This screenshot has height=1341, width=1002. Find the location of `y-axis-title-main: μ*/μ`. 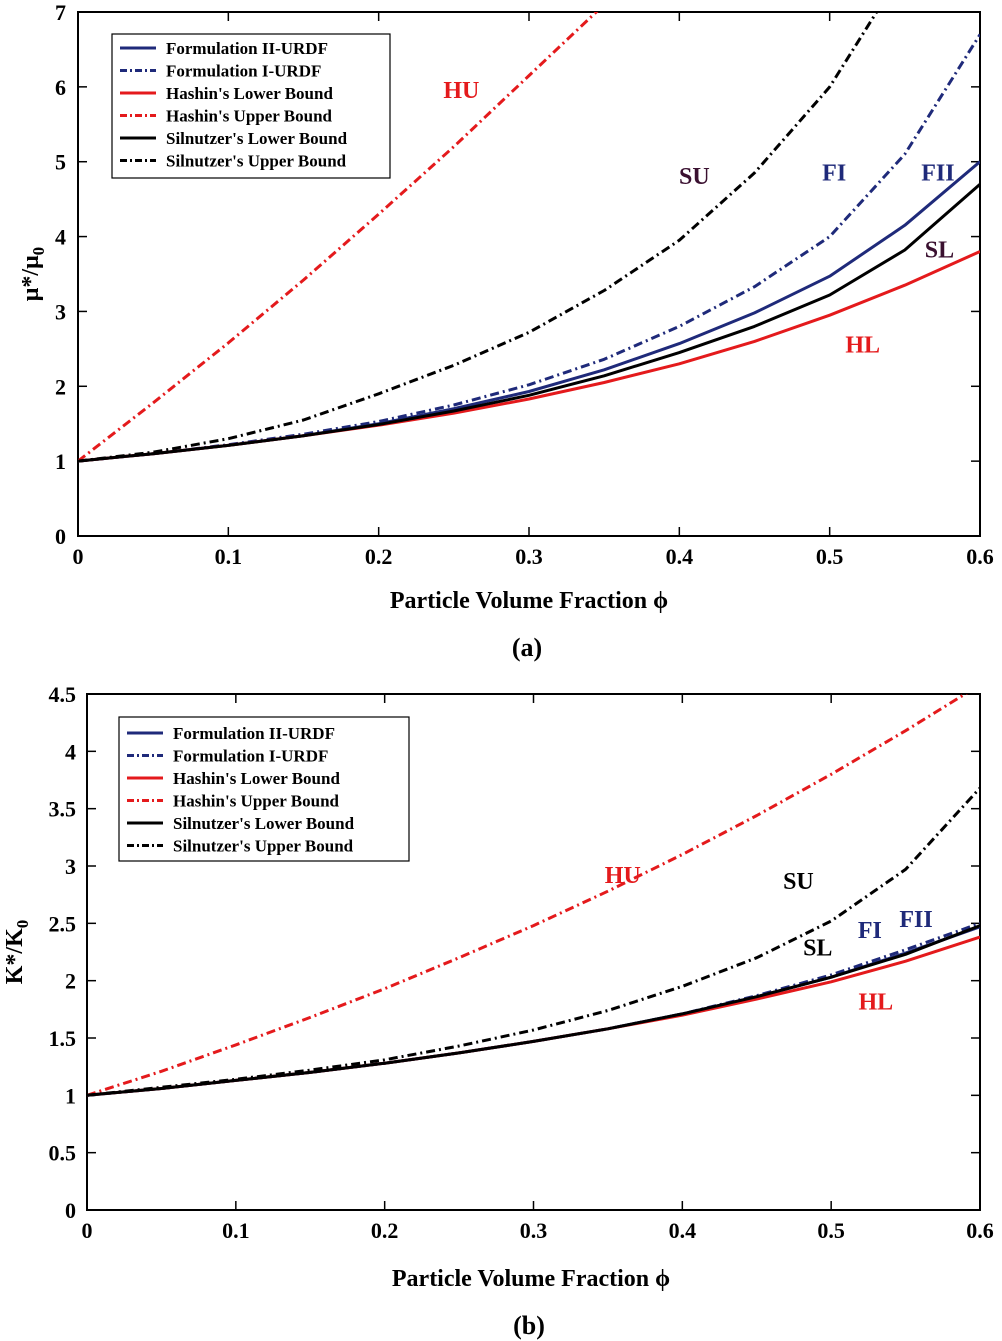

y-axis-title-main: μ*/μ is located at coordinates (31, 278).